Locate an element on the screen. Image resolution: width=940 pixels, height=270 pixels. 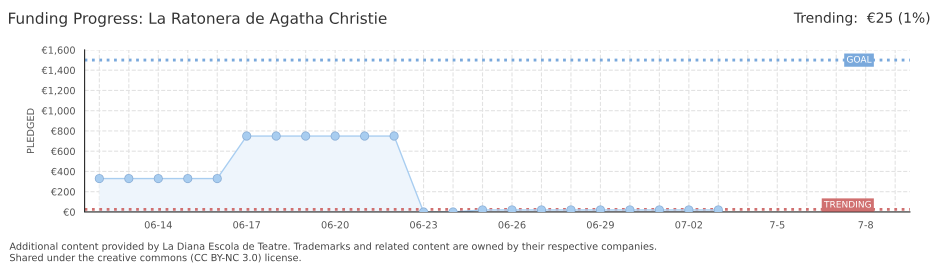
y-tick-label: €0 is located at coordinates (69, 212).